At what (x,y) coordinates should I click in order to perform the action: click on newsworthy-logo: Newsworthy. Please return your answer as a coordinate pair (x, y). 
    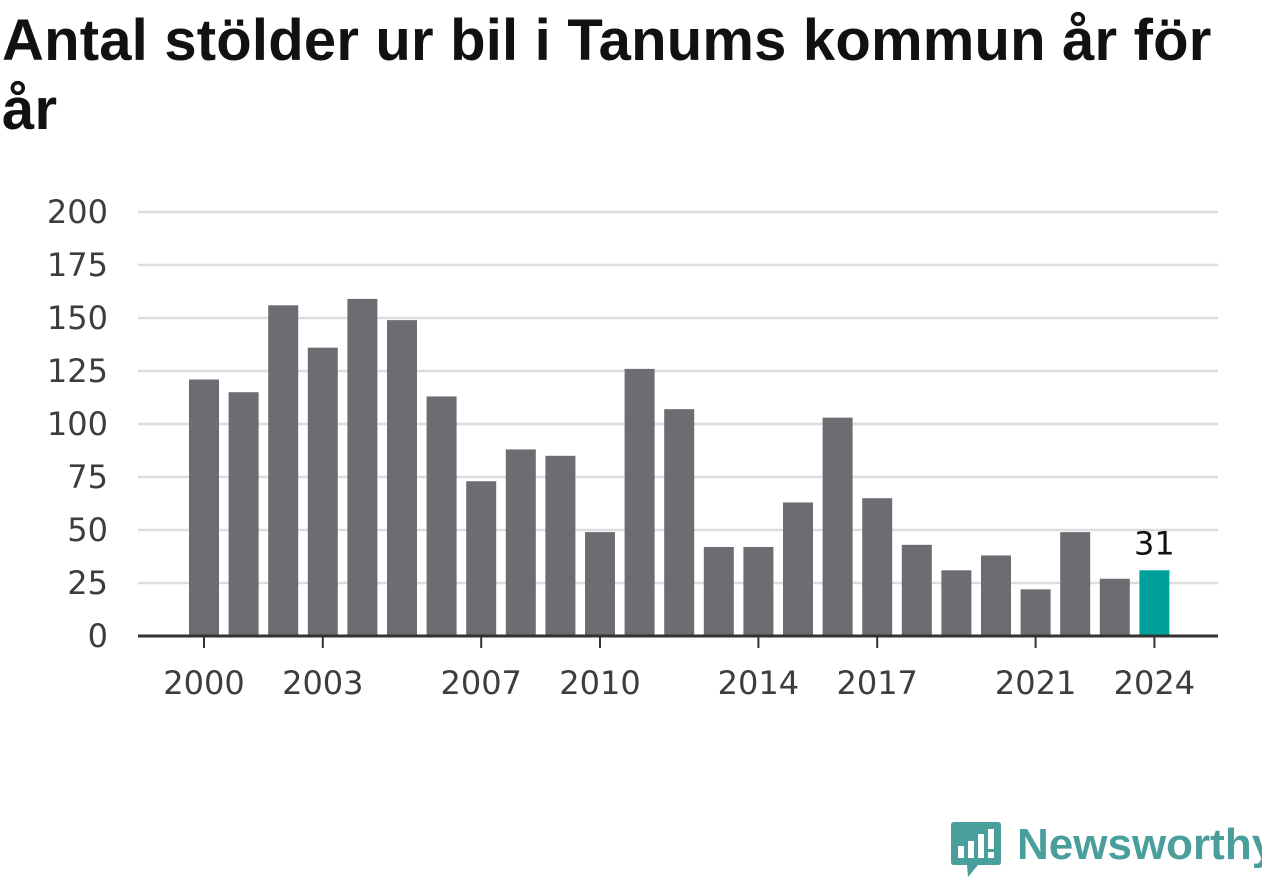
    Looking at the image, I should click on (1106, 849).